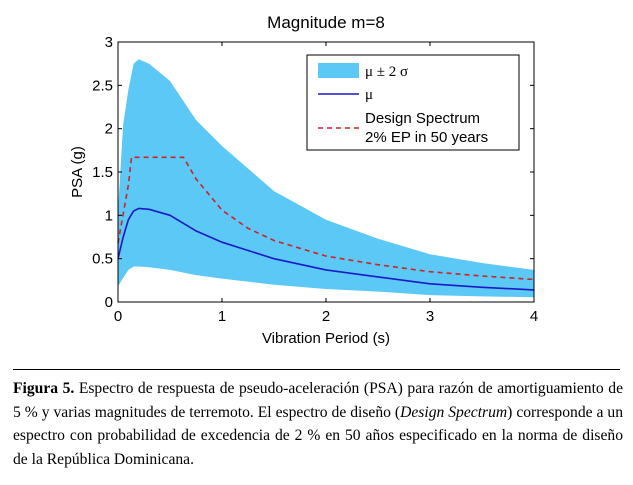 The height and width of the screenshot is (485, 633). I want to click on y-tick-label: 3, so click(109, 42).